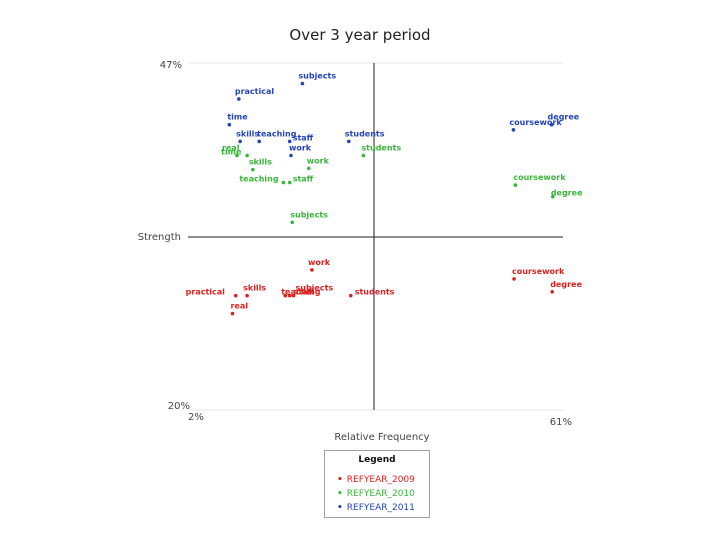  Describe the element at coordinates (254, 288) in the screenshot. I see `point-label-refyear_2009-skills: skills` at that location.